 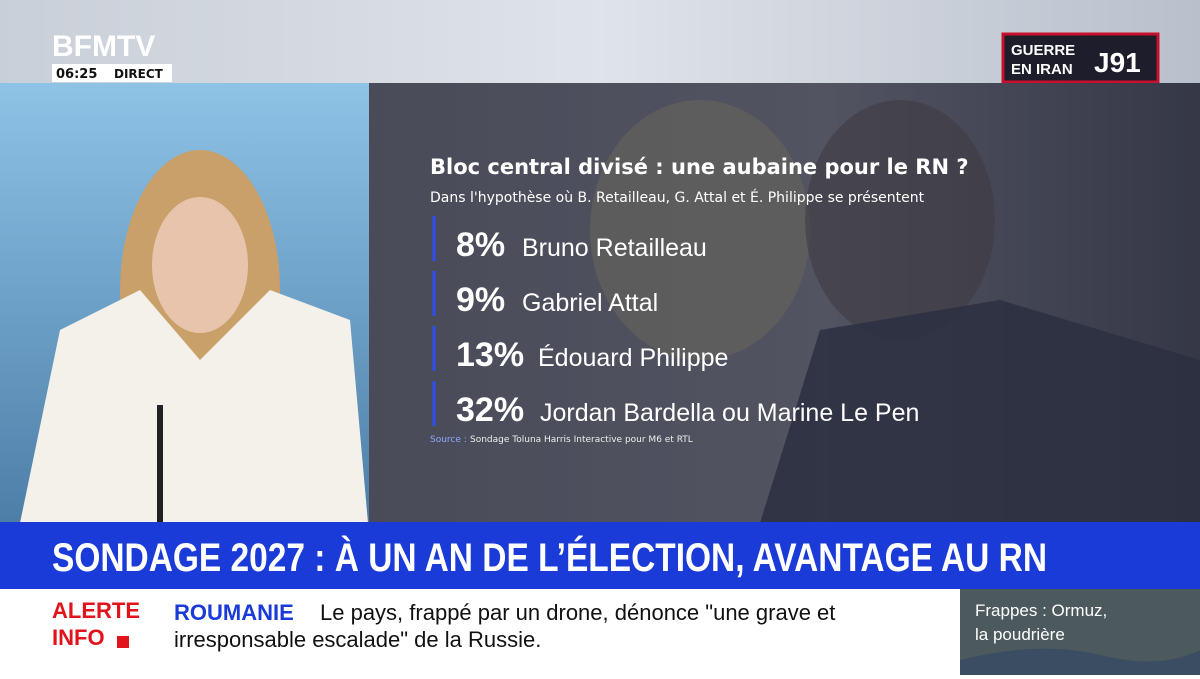 What do you see at coordinates (490, 410) in the screenshot?
I see `poll-share: 32%` at bounding box center [490, 410].